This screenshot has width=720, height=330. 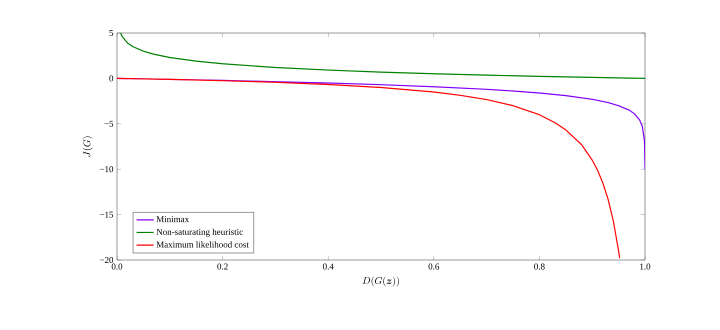 I want to click on legend-label: Maximum likelihood cost, so click(x=202, y=244).